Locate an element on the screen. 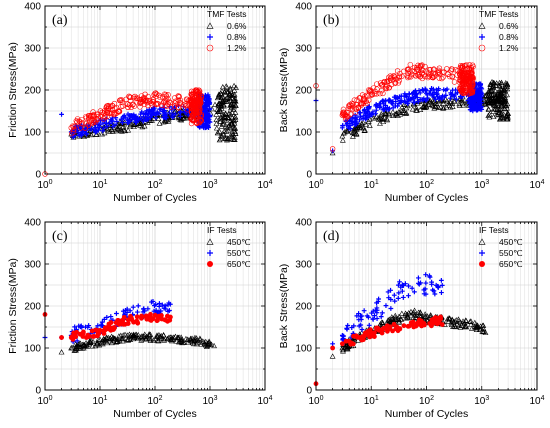 This screenshot has height=428, width=550. y-tick-label: 0 is located at coordinates (38, 391).